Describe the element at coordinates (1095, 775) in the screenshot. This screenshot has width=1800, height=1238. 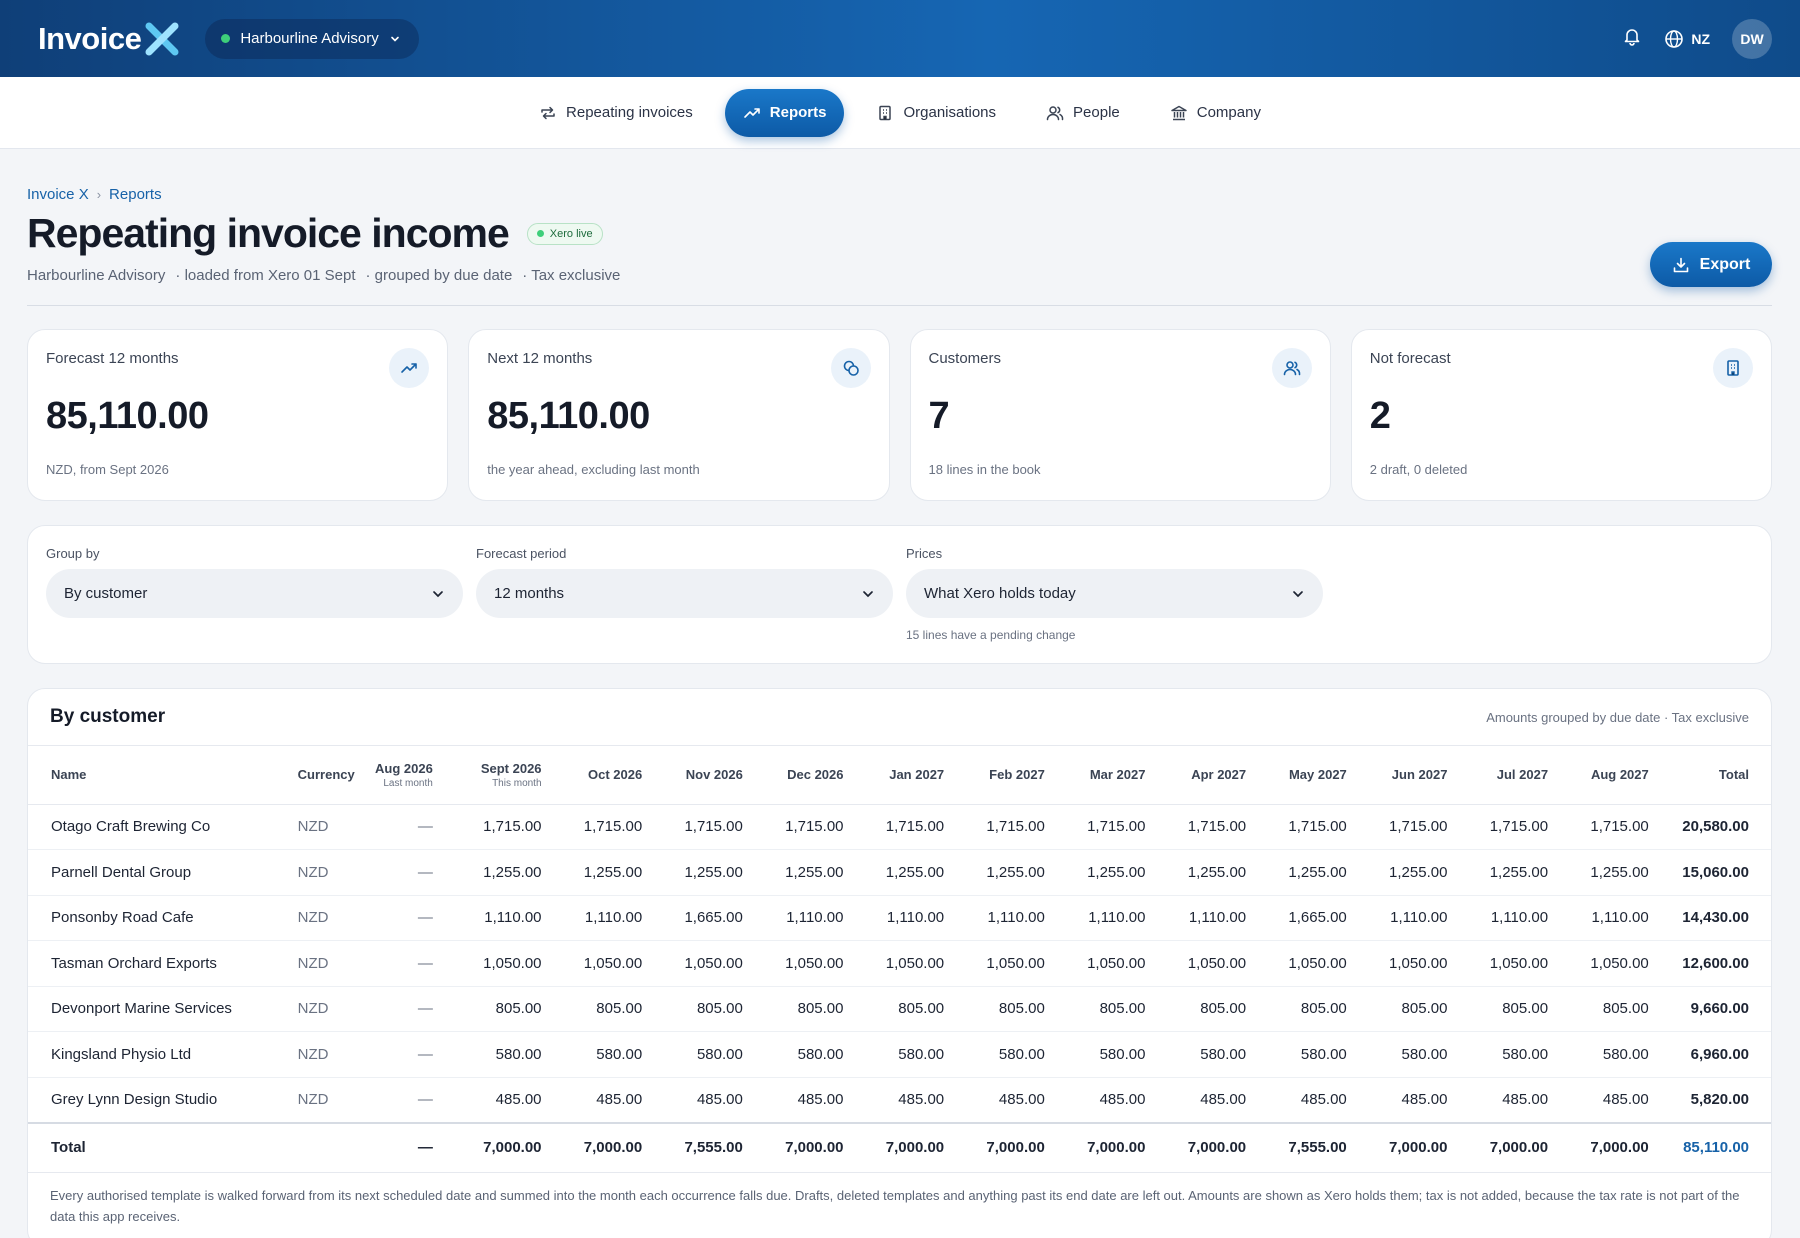
I see `column-header-month: Mar 2027` at that location.